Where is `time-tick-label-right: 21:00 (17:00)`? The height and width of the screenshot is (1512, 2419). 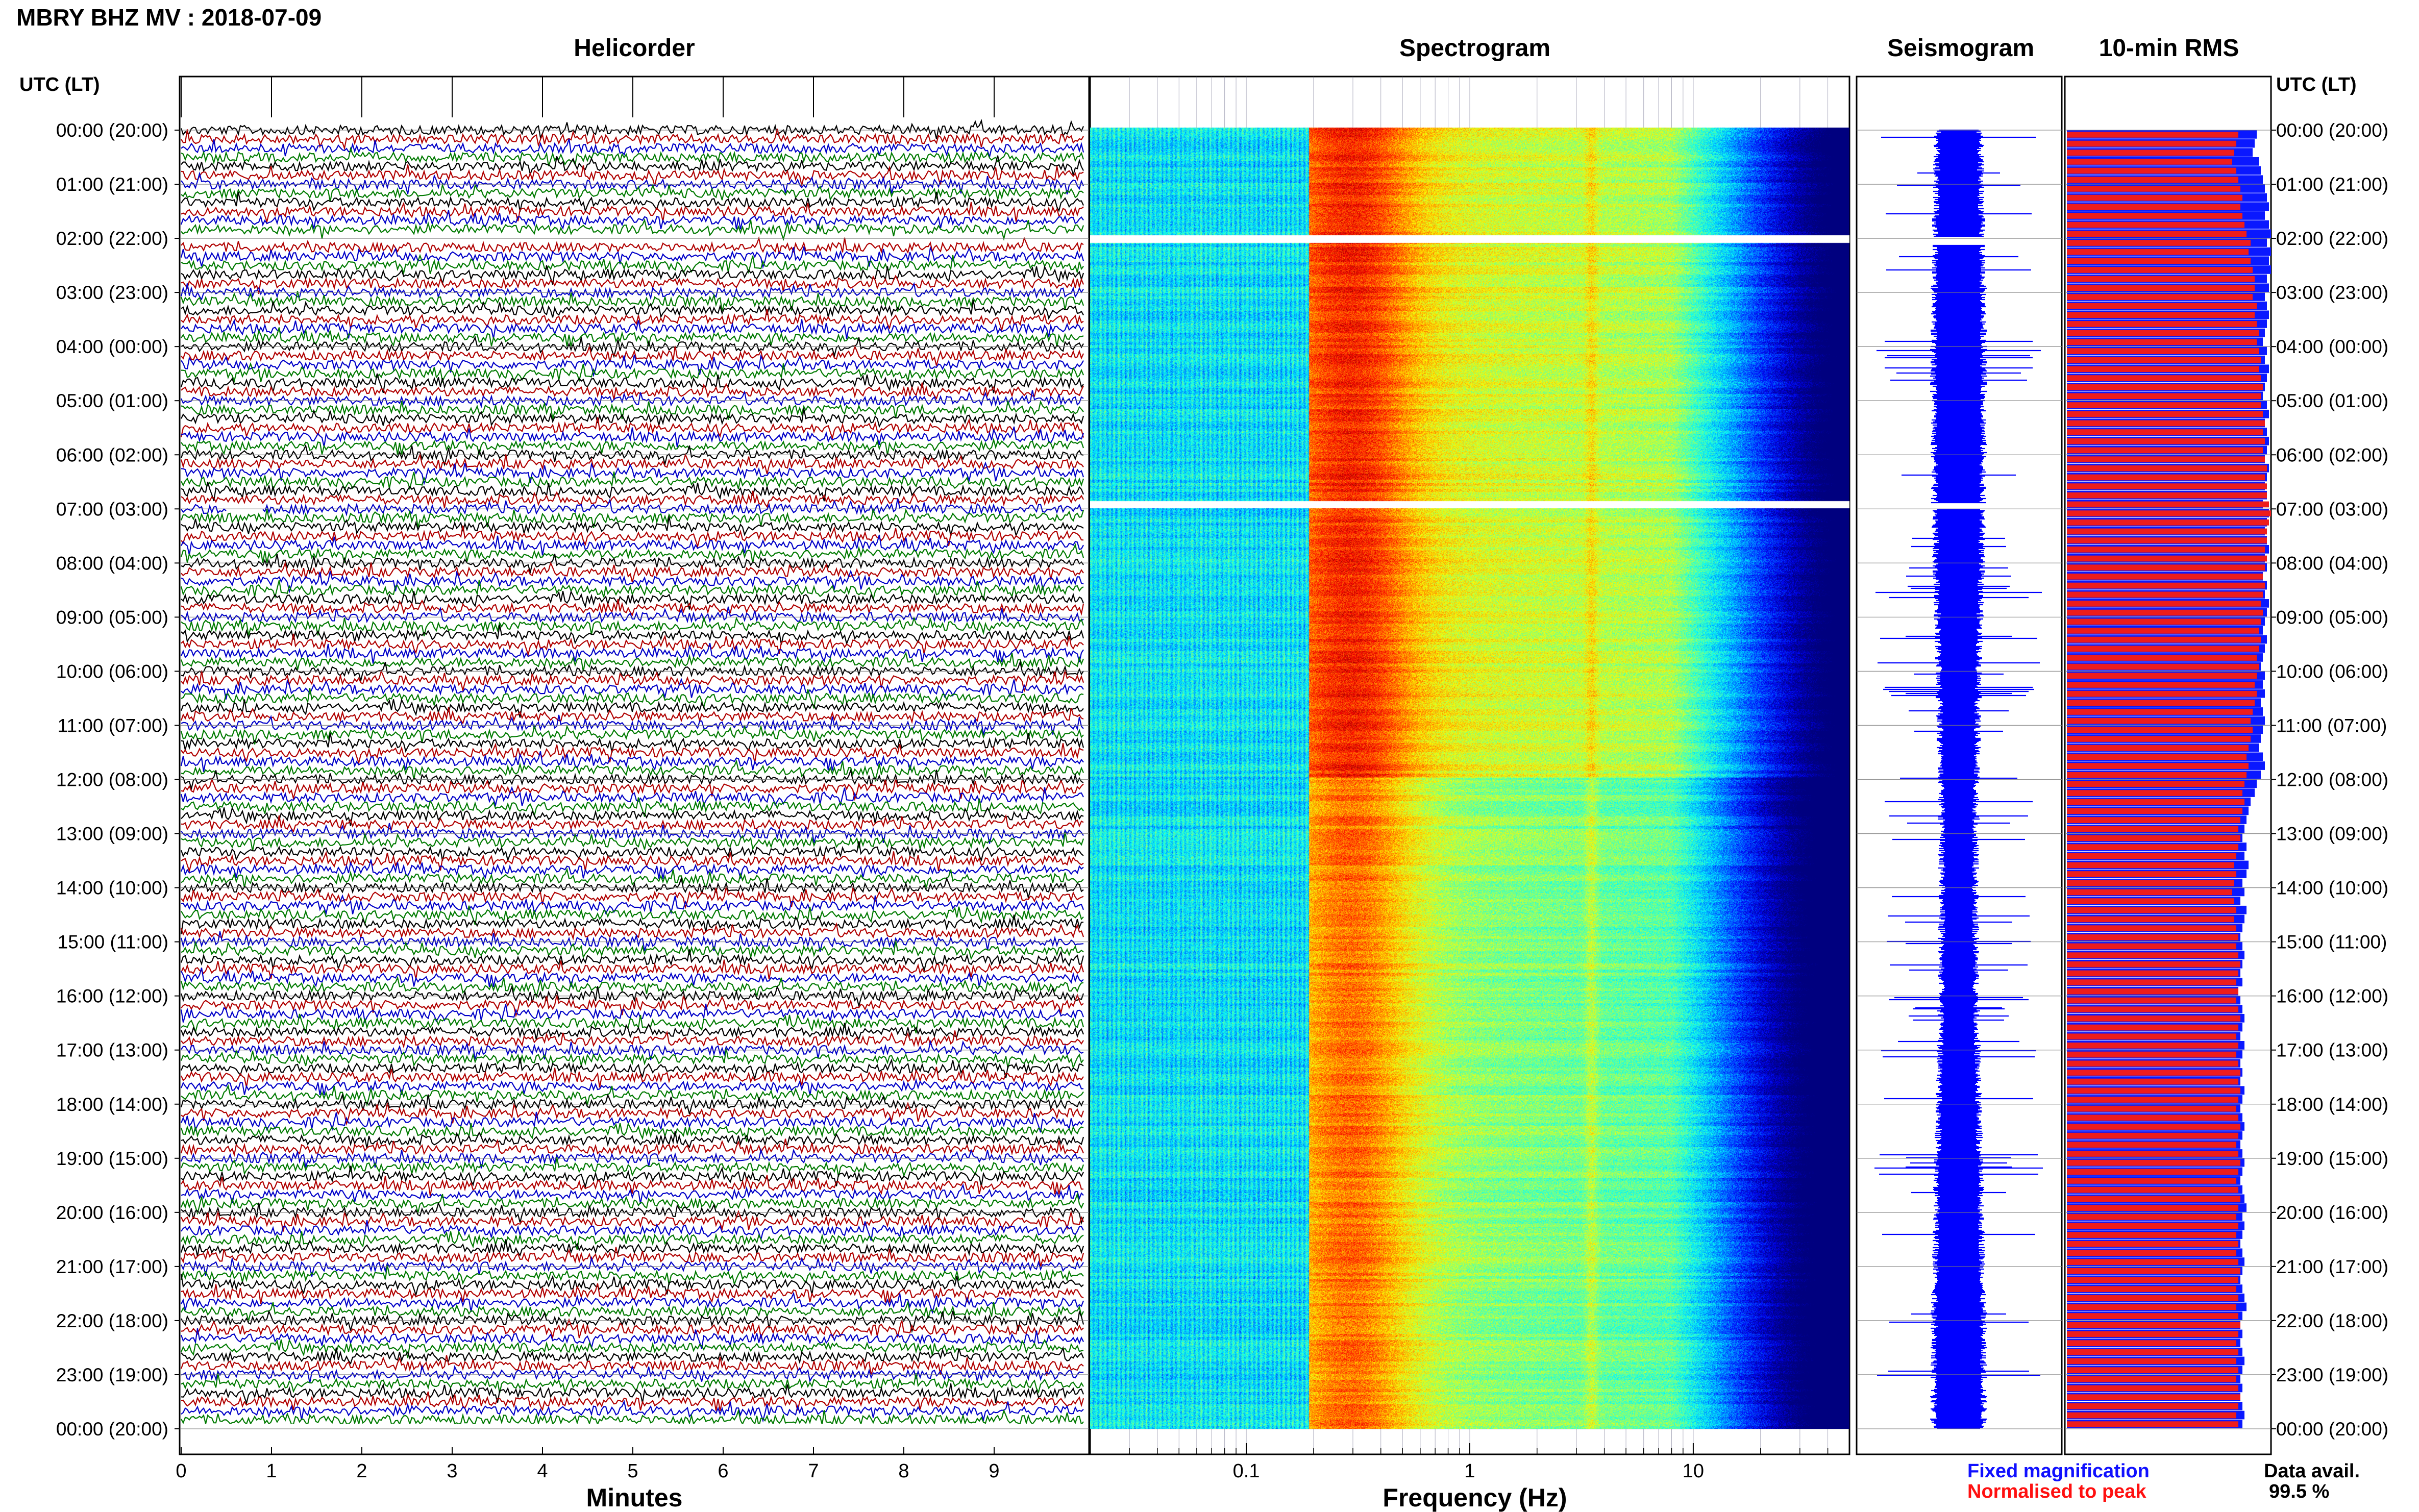
time-tick-label-right: 21:00 (17:00) is located at coordinates (2332, 1266).